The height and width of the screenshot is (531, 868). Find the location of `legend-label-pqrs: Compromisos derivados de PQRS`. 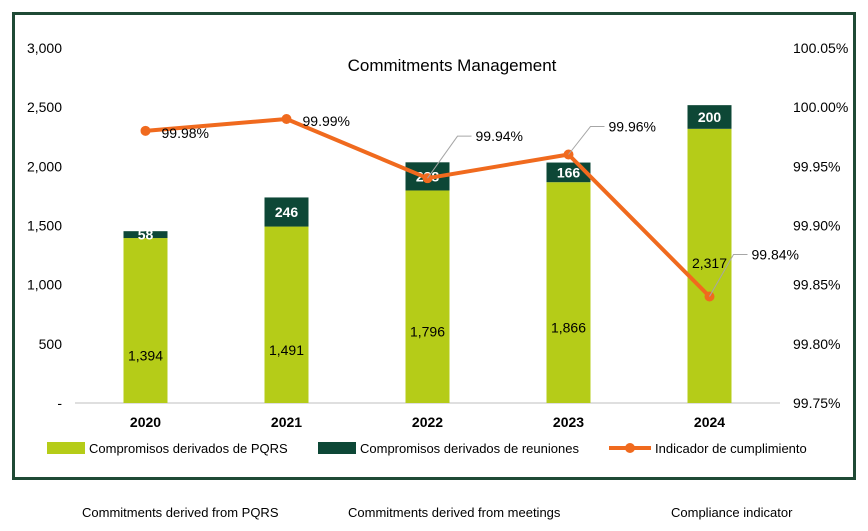

legend-label-pqrs: Compromisos derivados de PQRS is located at coordinates (188, 448).